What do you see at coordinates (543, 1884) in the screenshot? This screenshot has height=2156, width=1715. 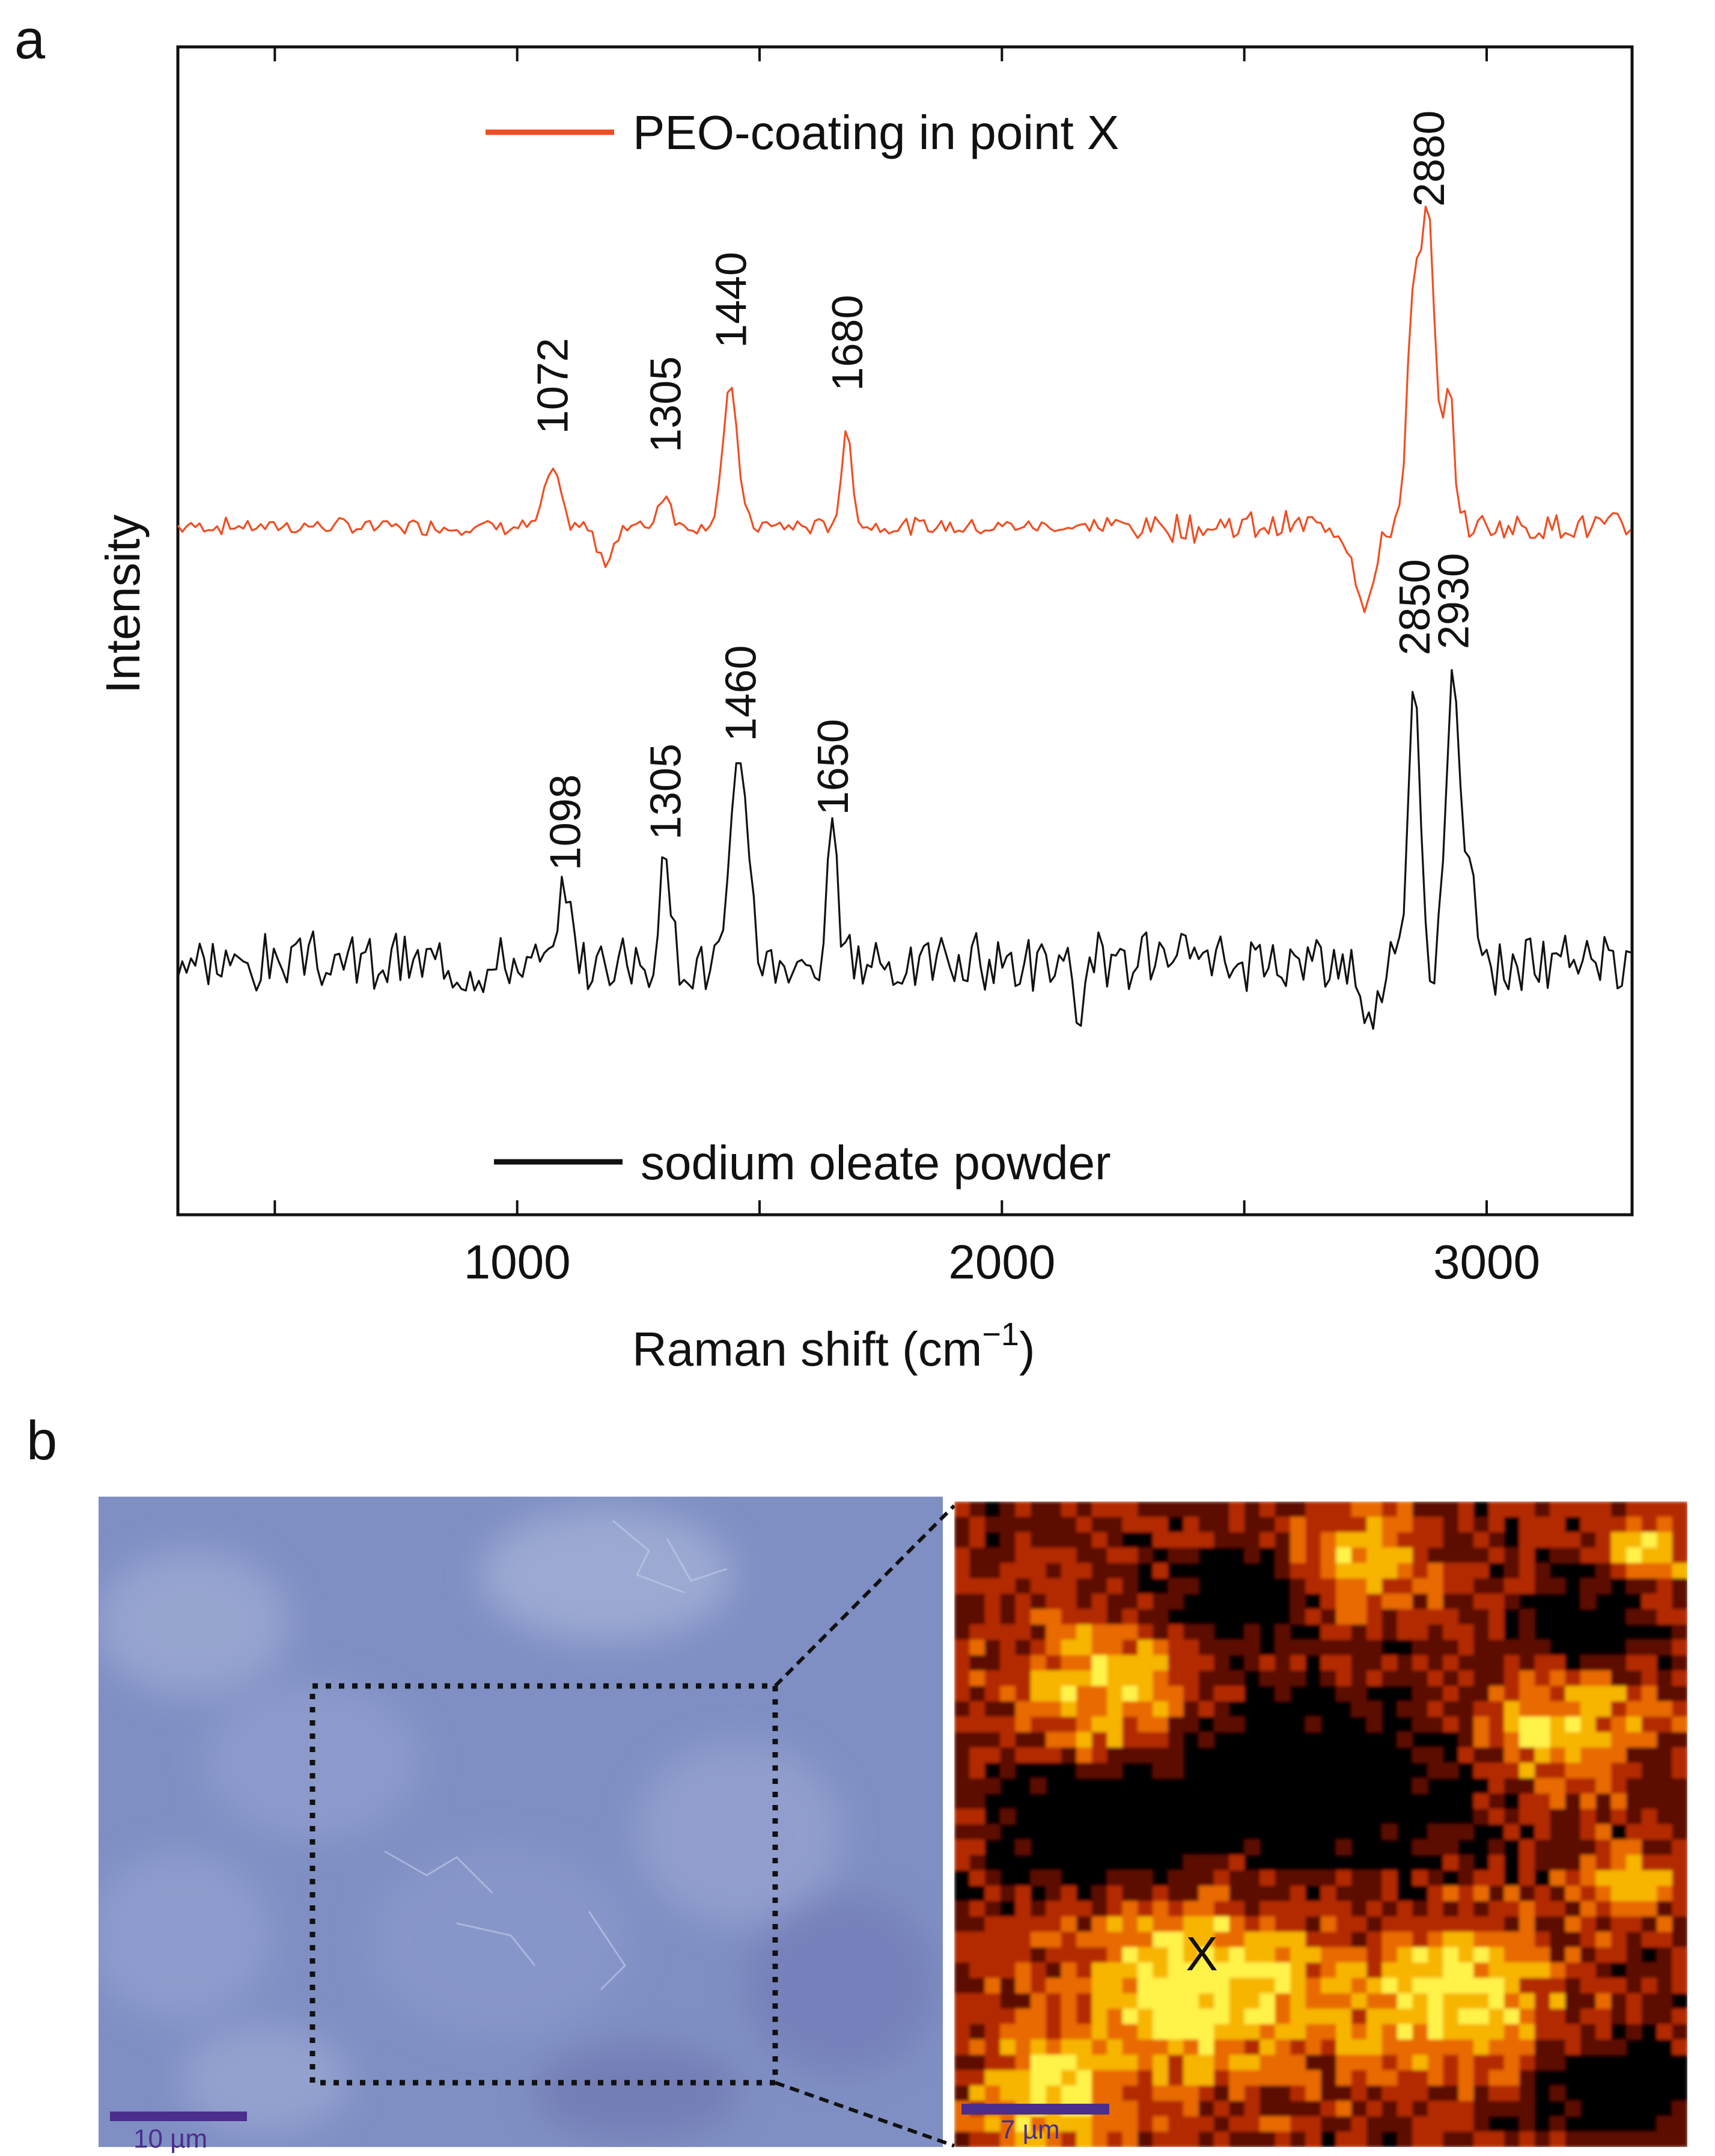 I see `region-of-interest-box` at bounding box center [543, 1884].